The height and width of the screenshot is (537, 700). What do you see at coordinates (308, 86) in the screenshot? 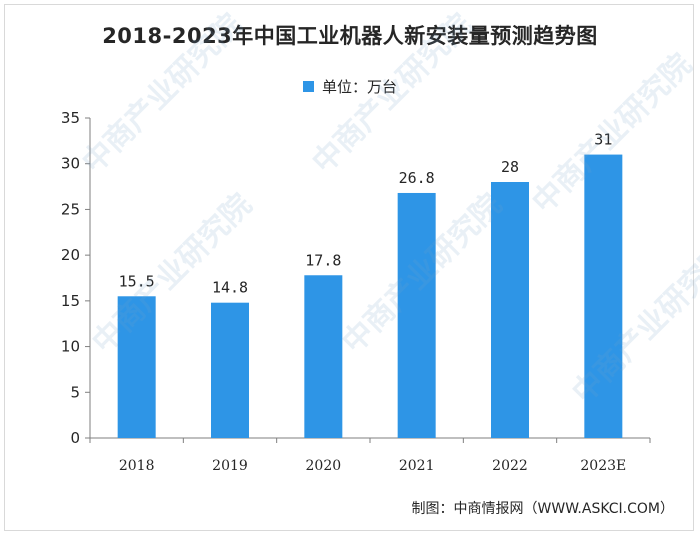
I see `legend-swatch` at bounding box center [308, 86].